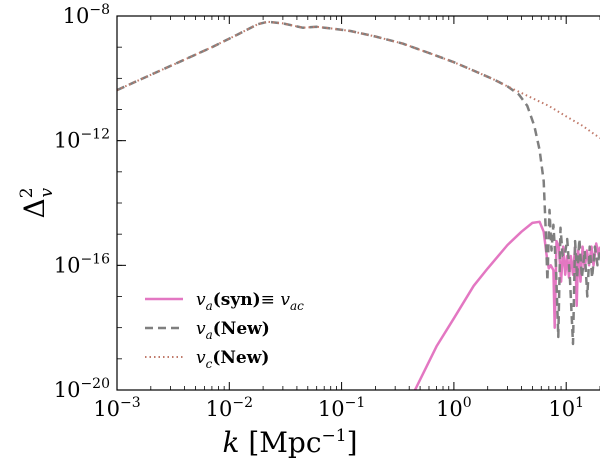 This screenshot has width=600, height=465. Describe the element at coordinates (82, 264) in the screenshot. I see `y-tick-label: 10−16` at that location.